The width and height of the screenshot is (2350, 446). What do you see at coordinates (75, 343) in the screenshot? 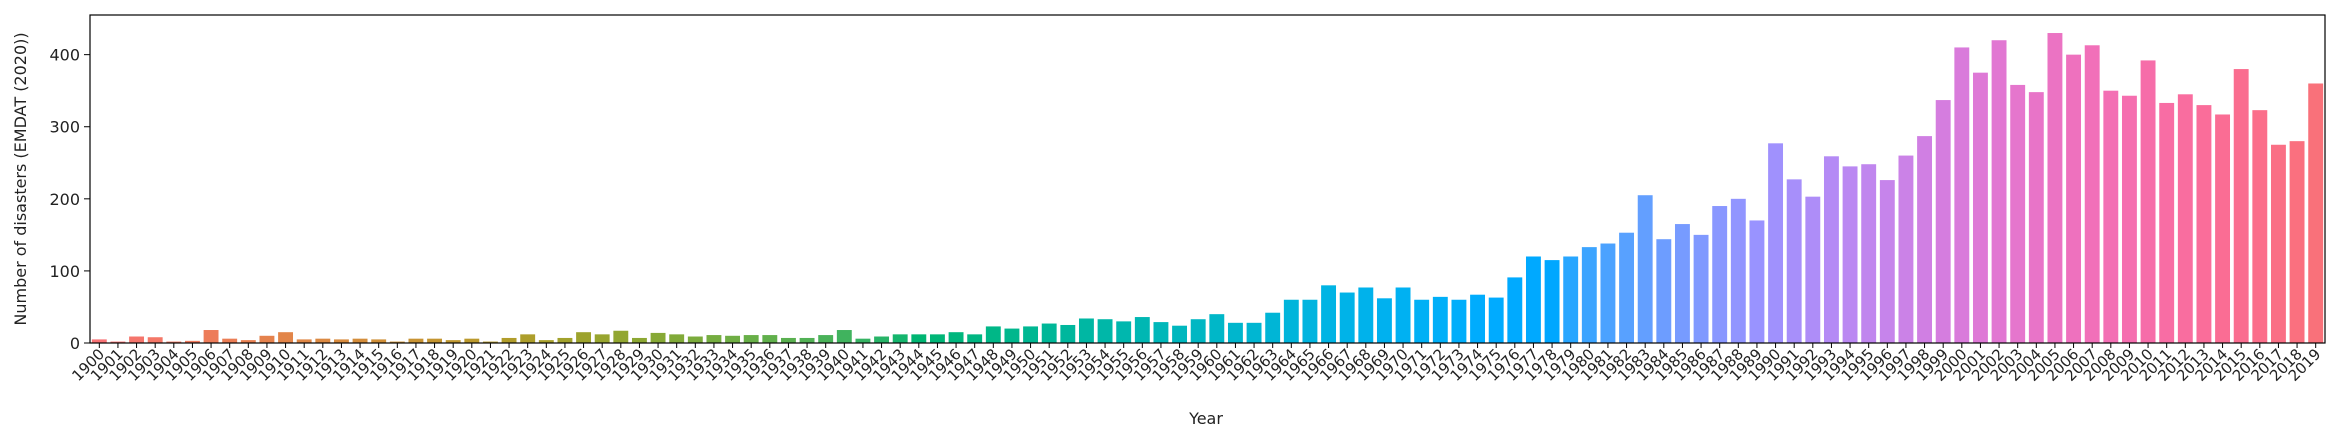
I see `y-tick-label: 0` at bounding box center [75, 343].